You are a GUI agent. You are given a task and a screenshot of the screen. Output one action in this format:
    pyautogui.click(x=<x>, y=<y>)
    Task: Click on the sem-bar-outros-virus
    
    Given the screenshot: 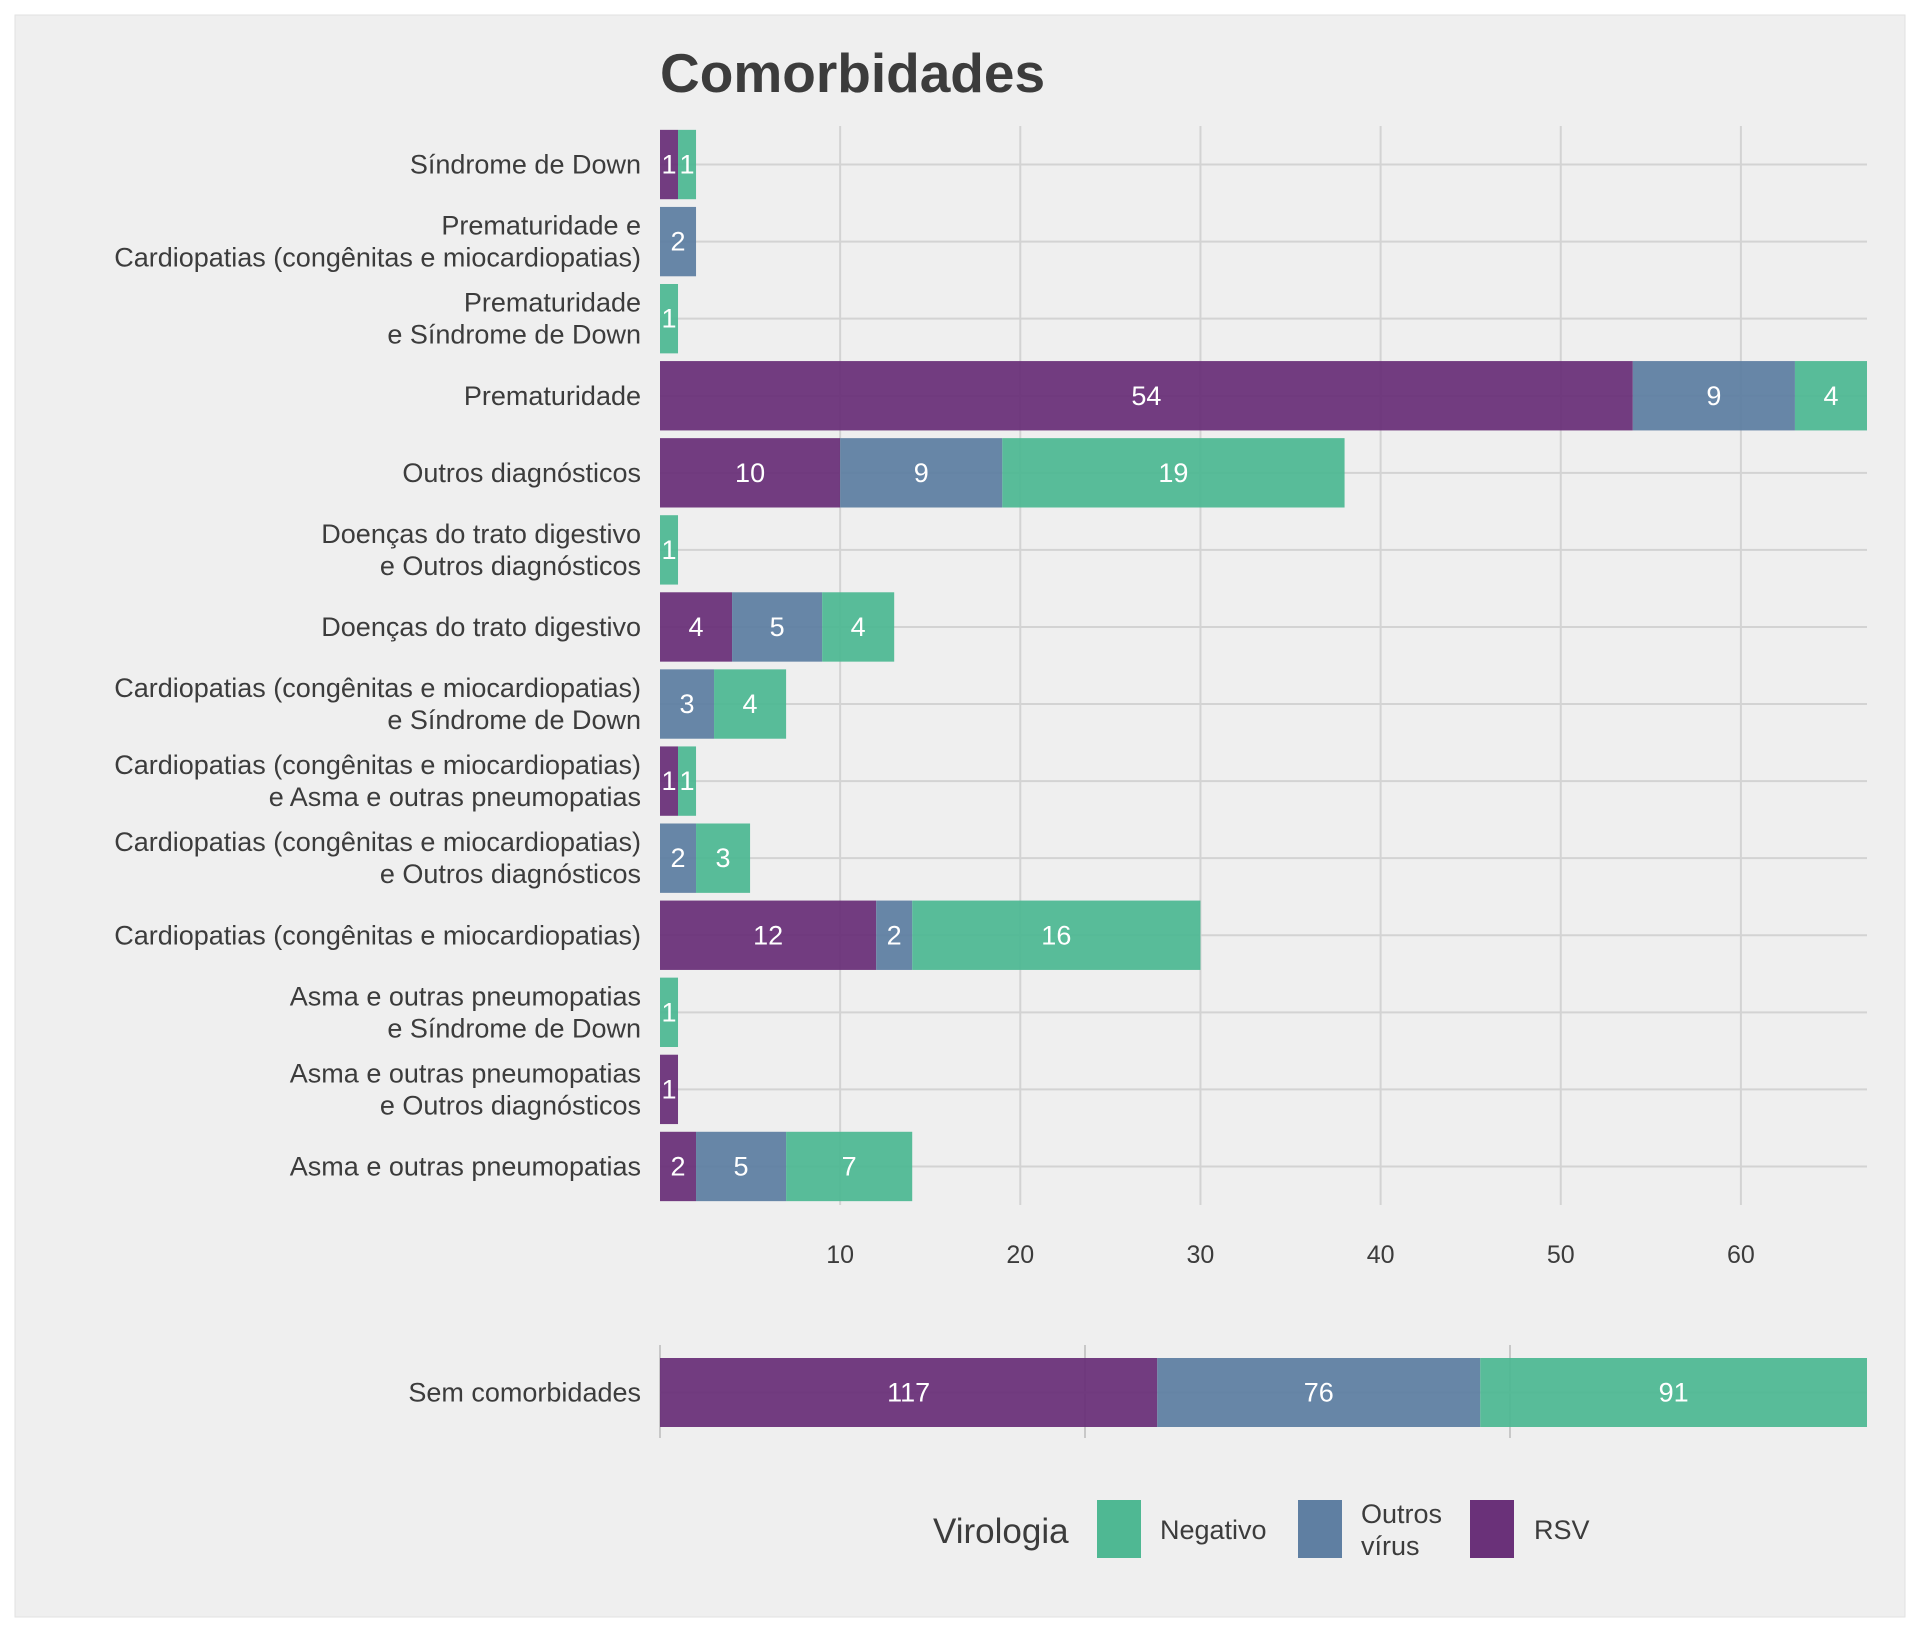 What is the action you would take?
    pyautogui.click(x=1319, y=1392)
    